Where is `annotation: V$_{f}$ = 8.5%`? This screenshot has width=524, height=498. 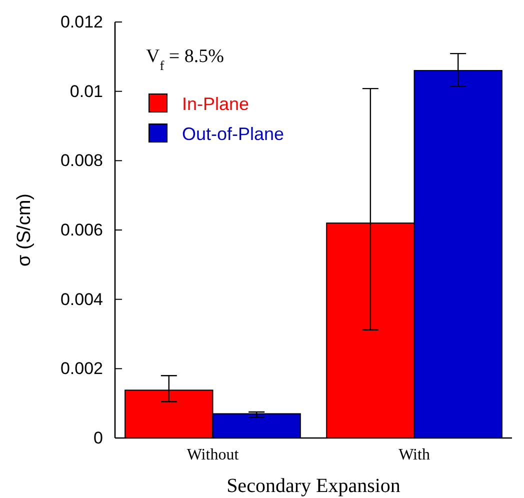 annotation: V$_{f}$ = 8.5% is located at coordinates (185, 59).